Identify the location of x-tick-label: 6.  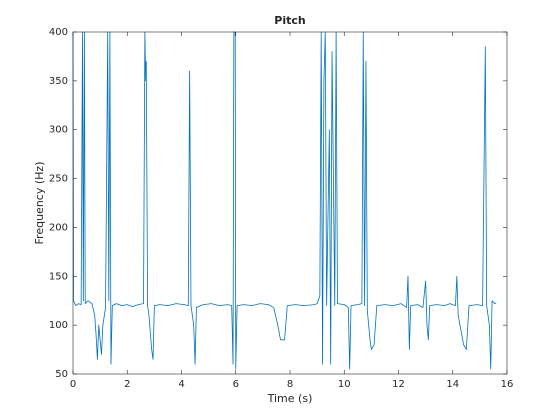
(236, 384).